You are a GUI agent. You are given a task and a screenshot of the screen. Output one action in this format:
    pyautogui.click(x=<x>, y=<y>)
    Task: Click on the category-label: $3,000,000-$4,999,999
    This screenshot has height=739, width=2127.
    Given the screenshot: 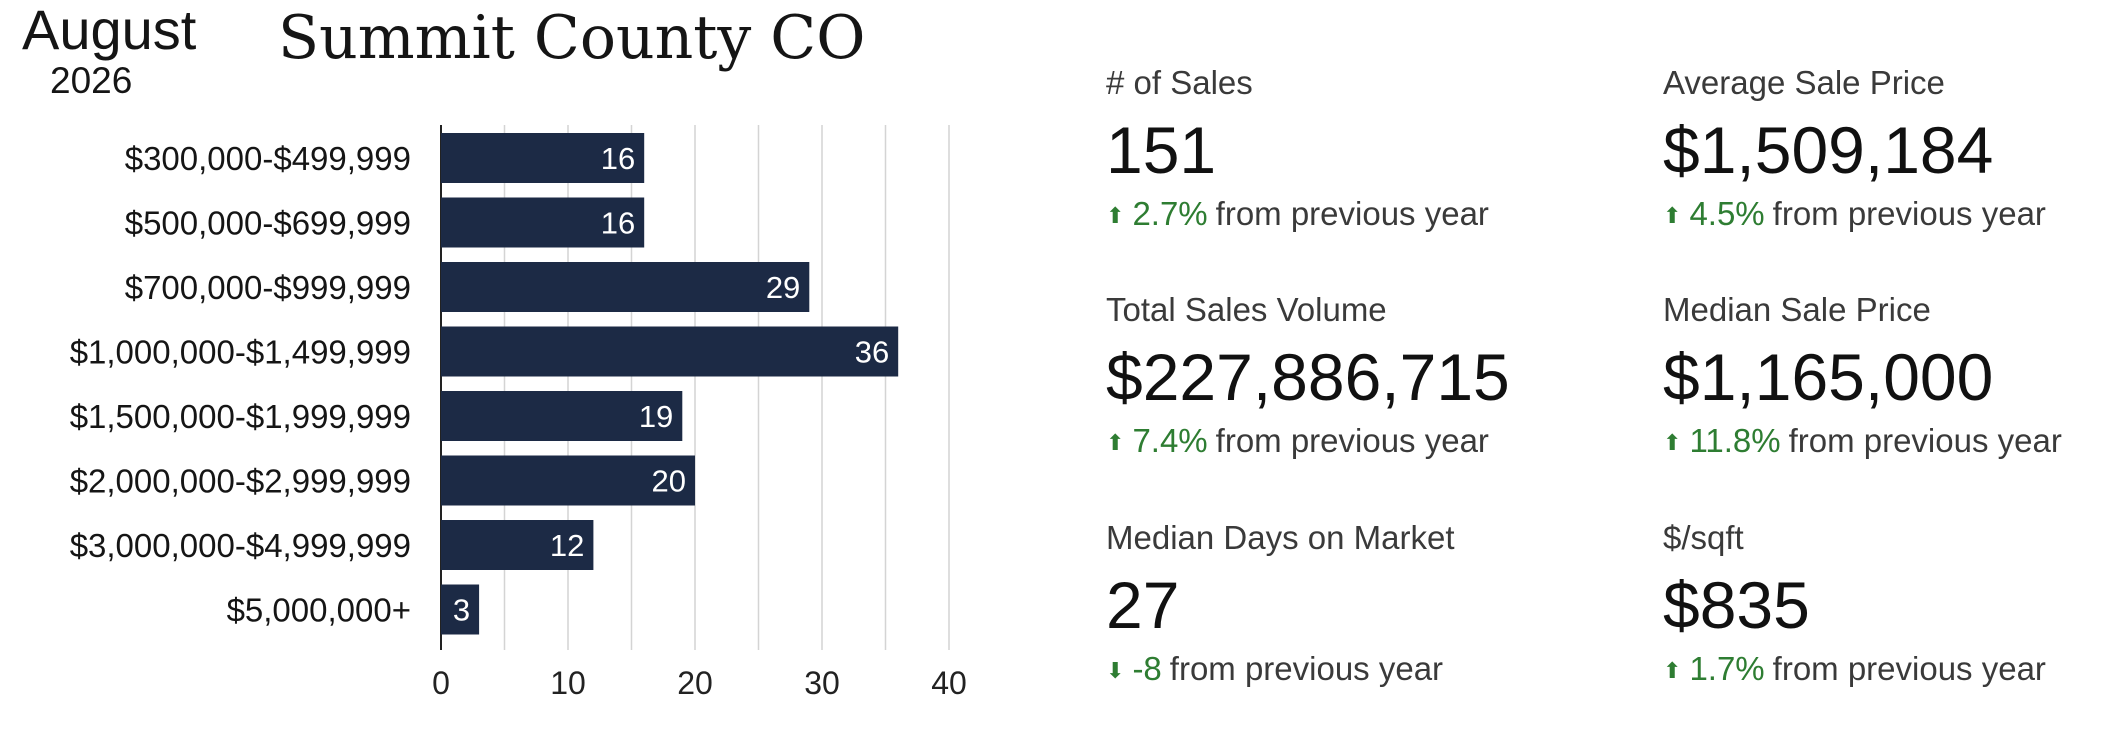 What is the action you would take?
    pyautogui.click(x=240, y=545)
    